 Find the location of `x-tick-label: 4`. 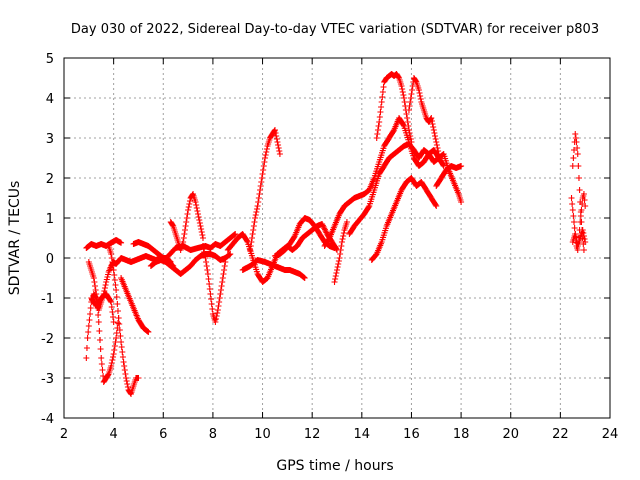

x-tick-label: 4 is located at coordinates (113, 434).